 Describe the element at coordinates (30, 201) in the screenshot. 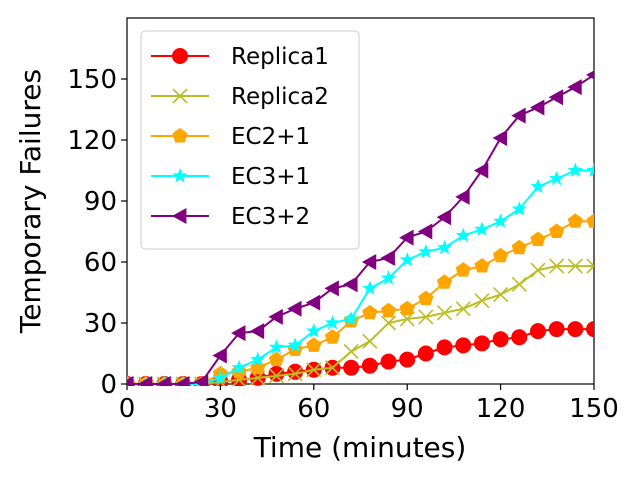

I see `y-axis-label: Temporary Failures` at that location.